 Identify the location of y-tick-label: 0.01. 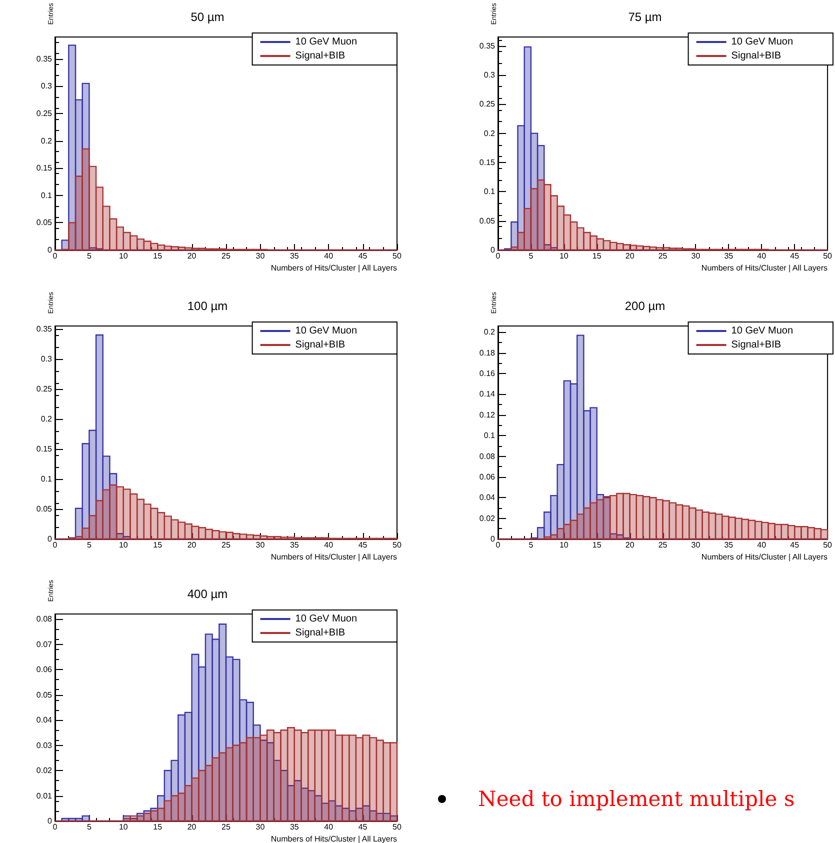
(44, 795).